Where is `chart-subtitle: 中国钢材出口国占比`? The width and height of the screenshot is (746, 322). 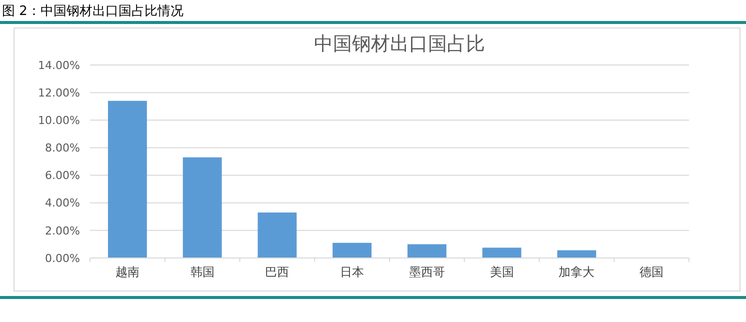 chart-subtitle: 中国钢材出口国占比 is located at coordinates (399, 44).